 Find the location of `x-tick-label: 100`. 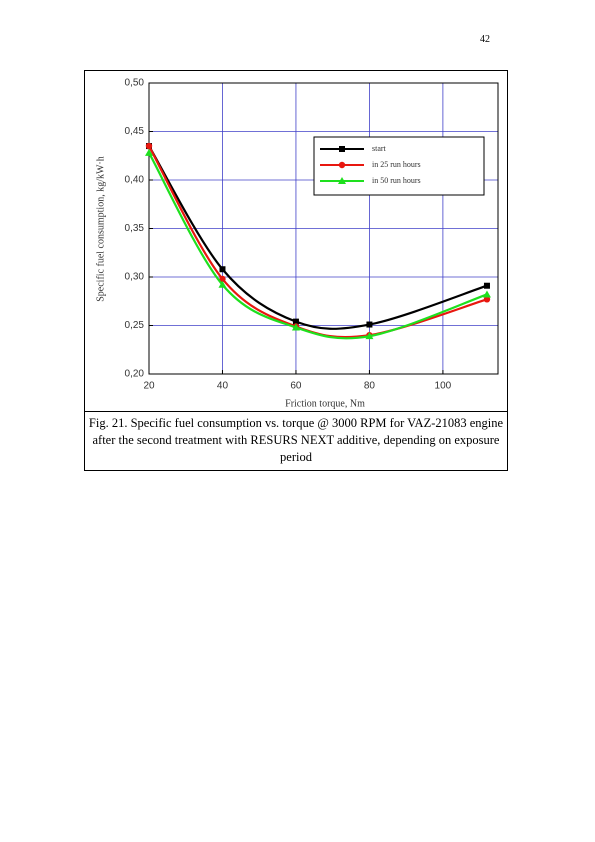

x-tick-label: 100 is located at coordinates (443, 386).